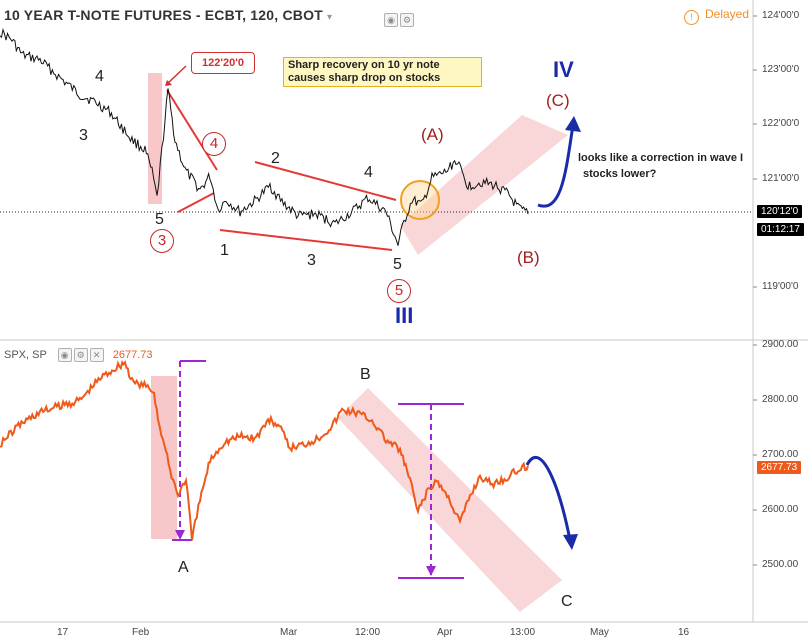  Describe the element at coordinates (779, 467) in the screenshot. I see `spx-last-price-badge: 2677.73` at that location.